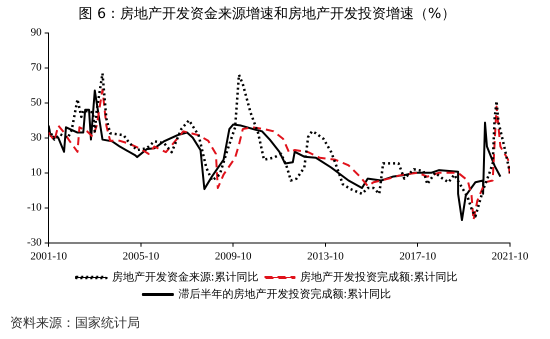  Describe the element at coordinates (34, 242) in the screenshot. I see `y-tick-label: -30` at that location.